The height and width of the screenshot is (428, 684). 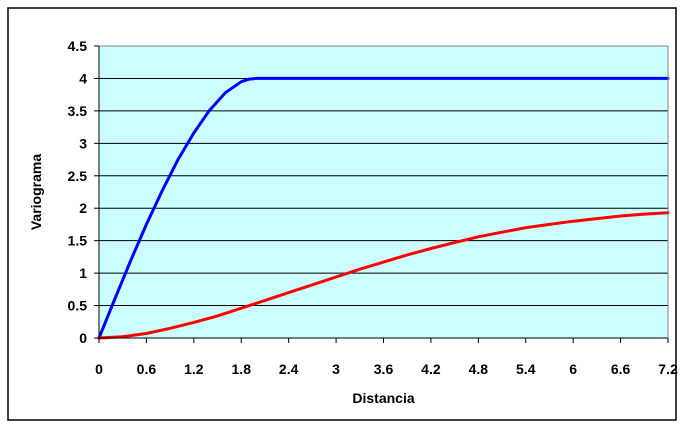 I want to click on y-tick-label: 2.5, so click(x=78, y=176).